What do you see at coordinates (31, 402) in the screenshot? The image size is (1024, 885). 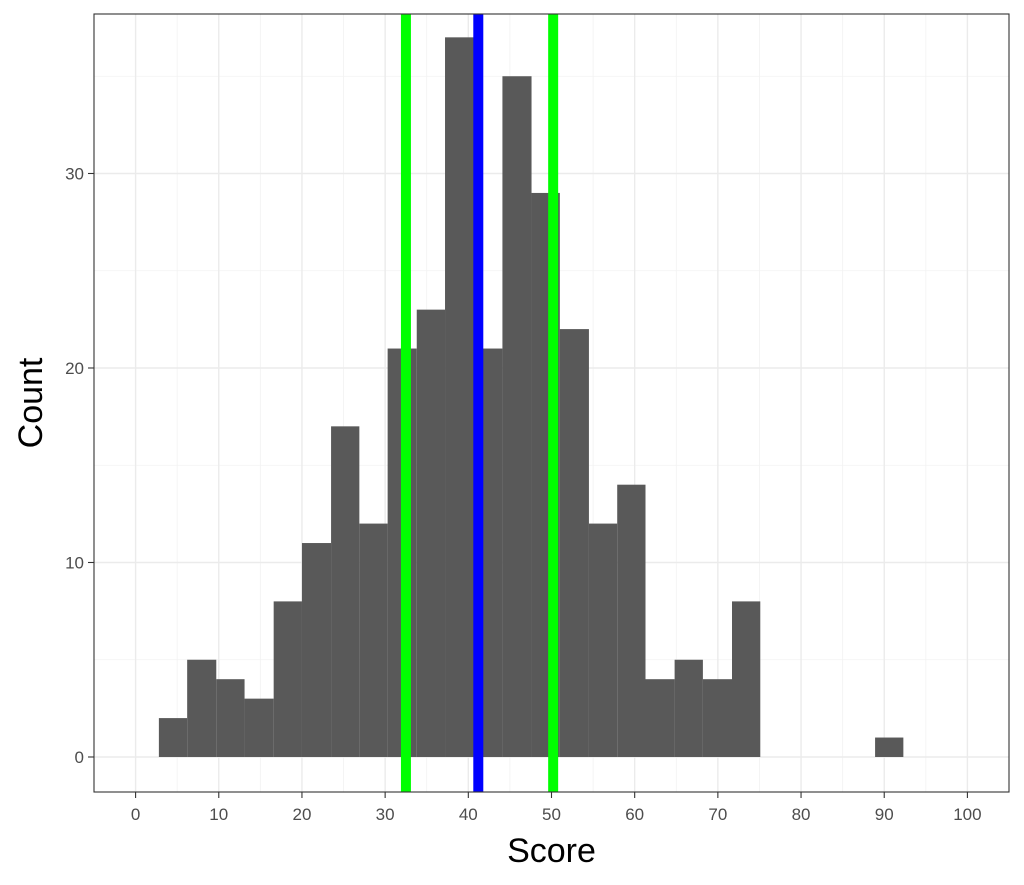 I see `y-axis-title: Count` at bounding box center [31, 402].